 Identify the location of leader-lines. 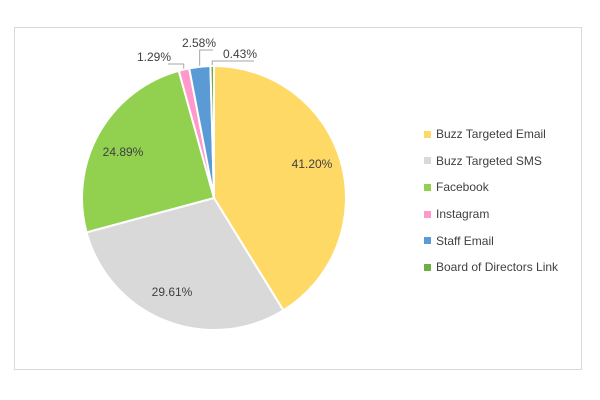
(211, 59).